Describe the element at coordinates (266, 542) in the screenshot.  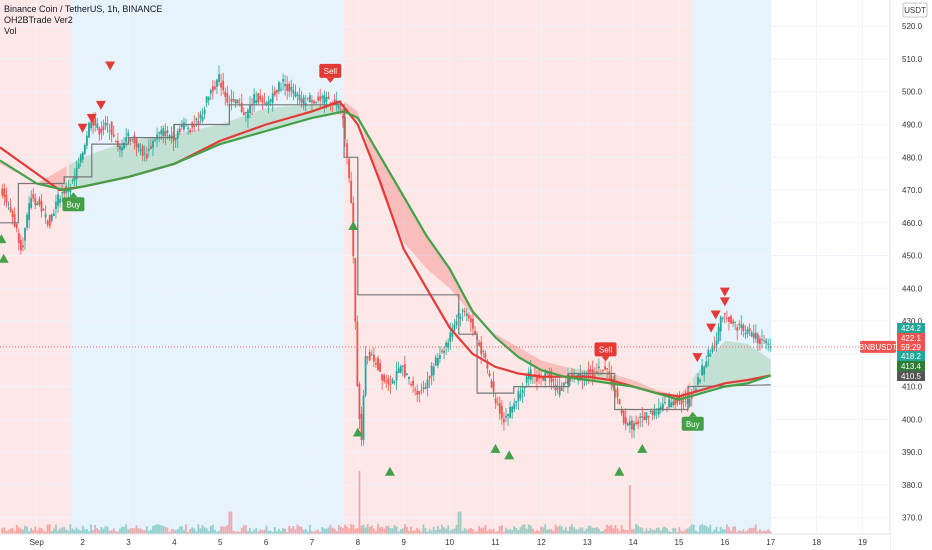
I see `x-tick-label: 6` at that location.